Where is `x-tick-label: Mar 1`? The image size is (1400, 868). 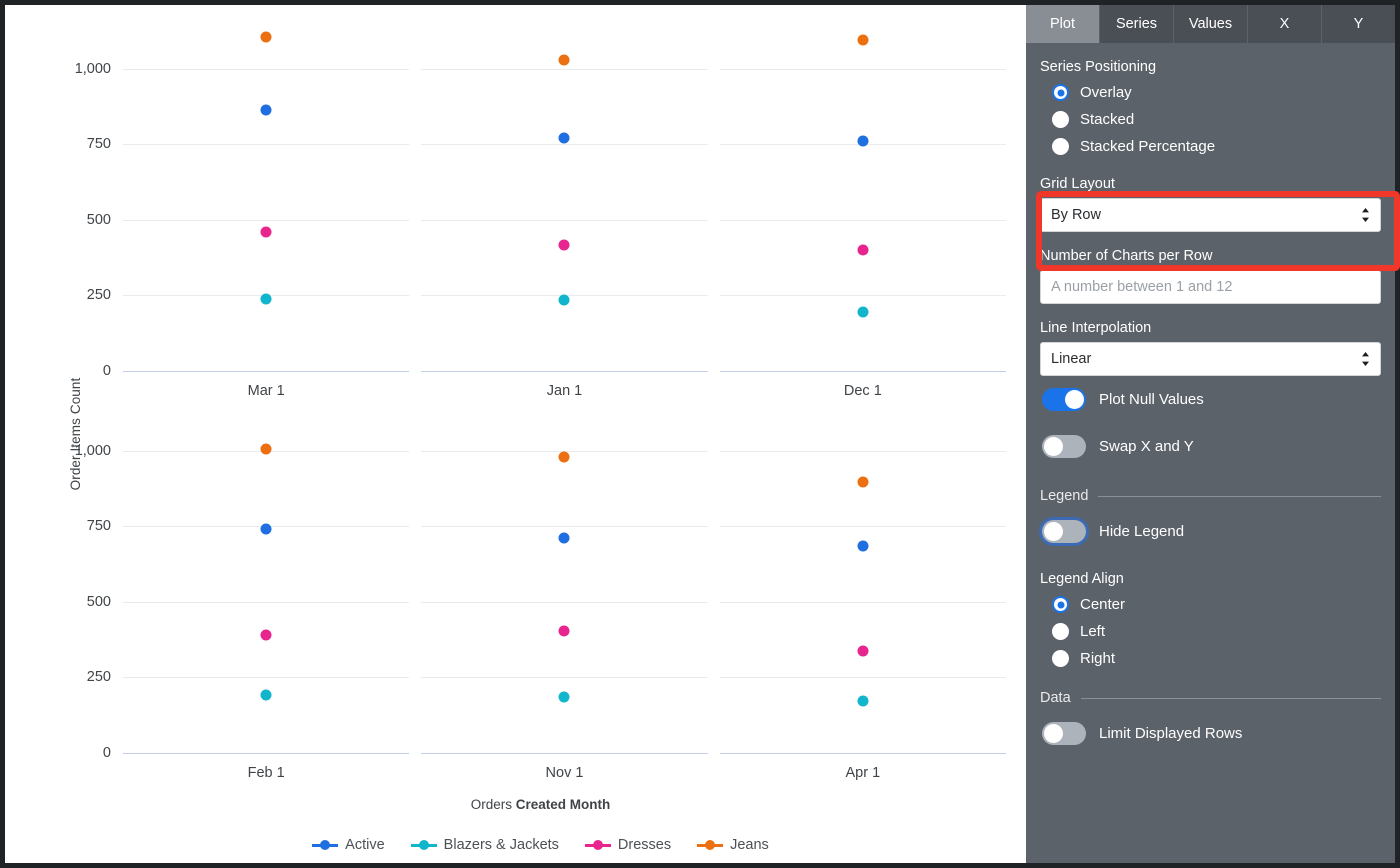 x-tick-label: Mar 1 is located at coordinates (266, 391).